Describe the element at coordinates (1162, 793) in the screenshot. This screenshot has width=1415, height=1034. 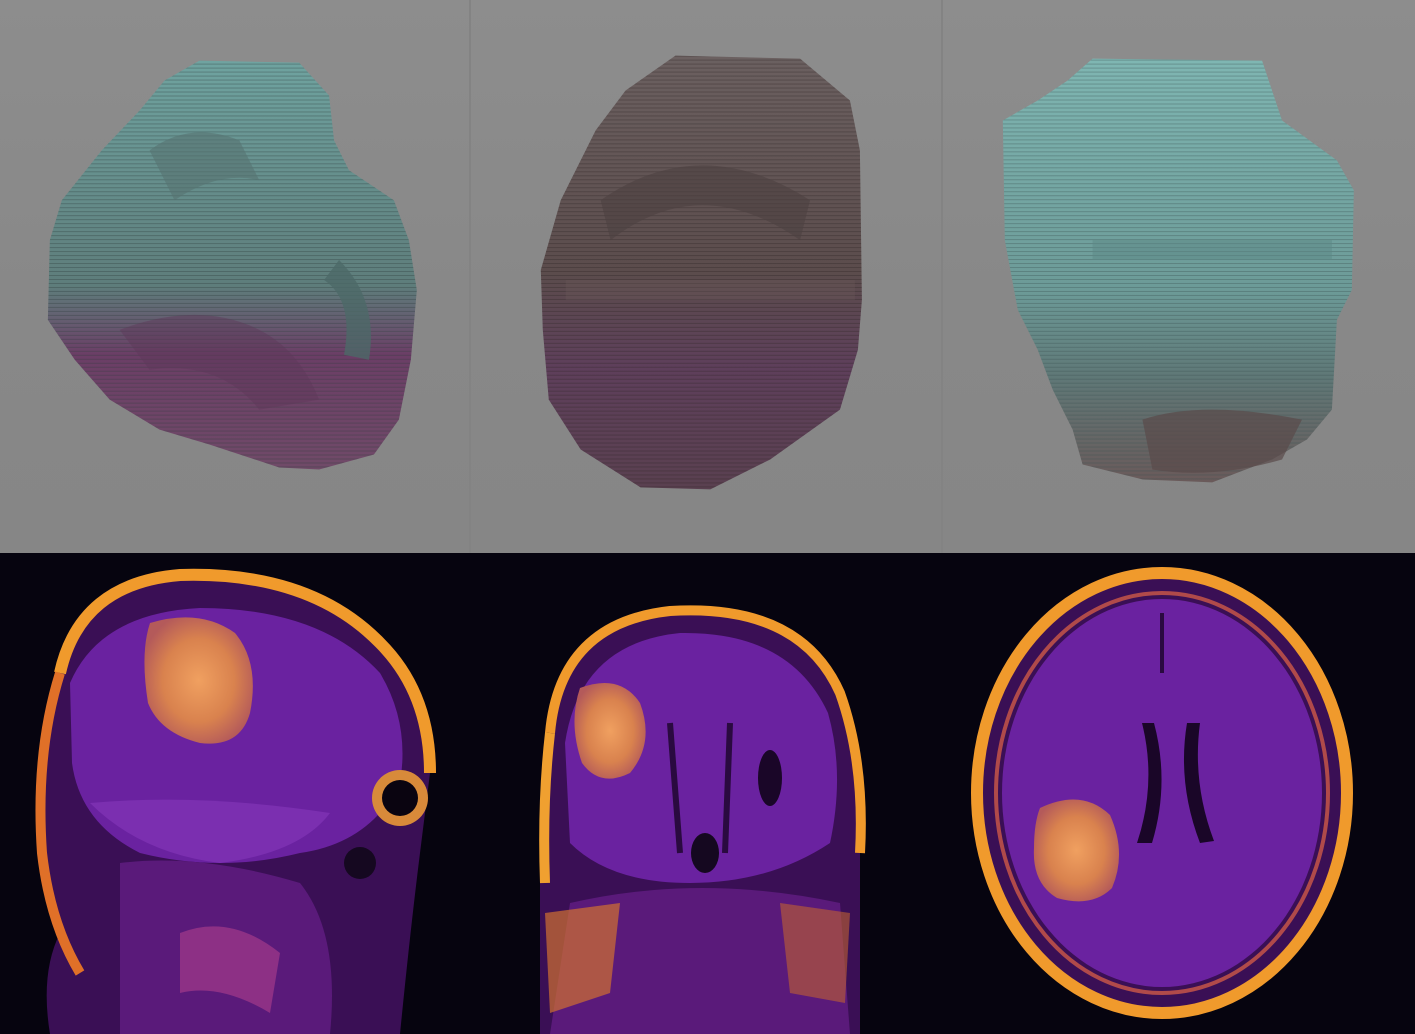
I see `mri-slice-axial` at that location.